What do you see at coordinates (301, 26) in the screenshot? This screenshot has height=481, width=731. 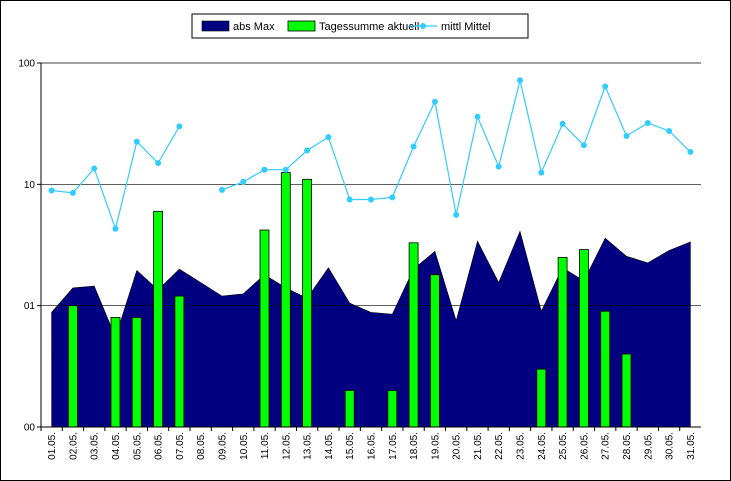 I see `legend-swatch-tagessumme` at bounding box center [301, 26].